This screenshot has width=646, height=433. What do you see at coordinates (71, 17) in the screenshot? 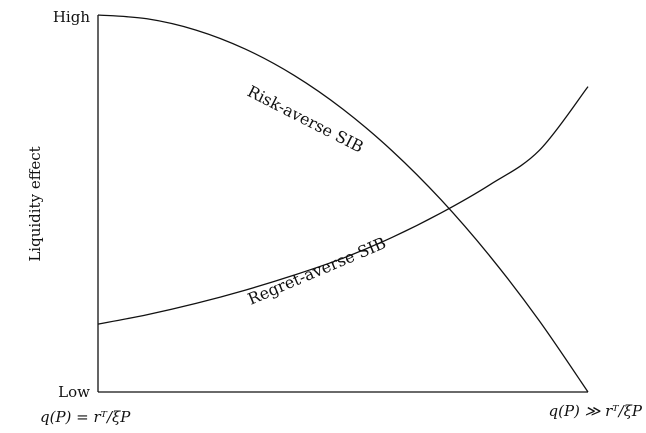
I see `y-tick-high: High` at bounding box center [71, 17].